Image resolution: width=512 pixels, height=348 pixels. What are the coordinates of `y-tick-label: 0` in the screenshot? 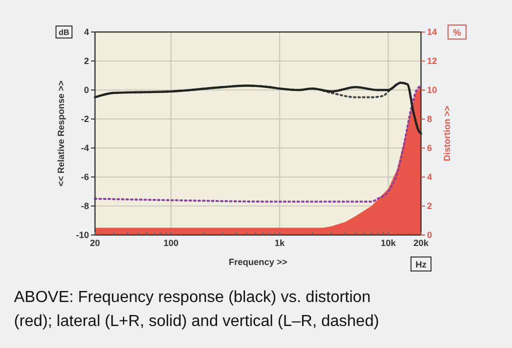 It's located at (86, 90).